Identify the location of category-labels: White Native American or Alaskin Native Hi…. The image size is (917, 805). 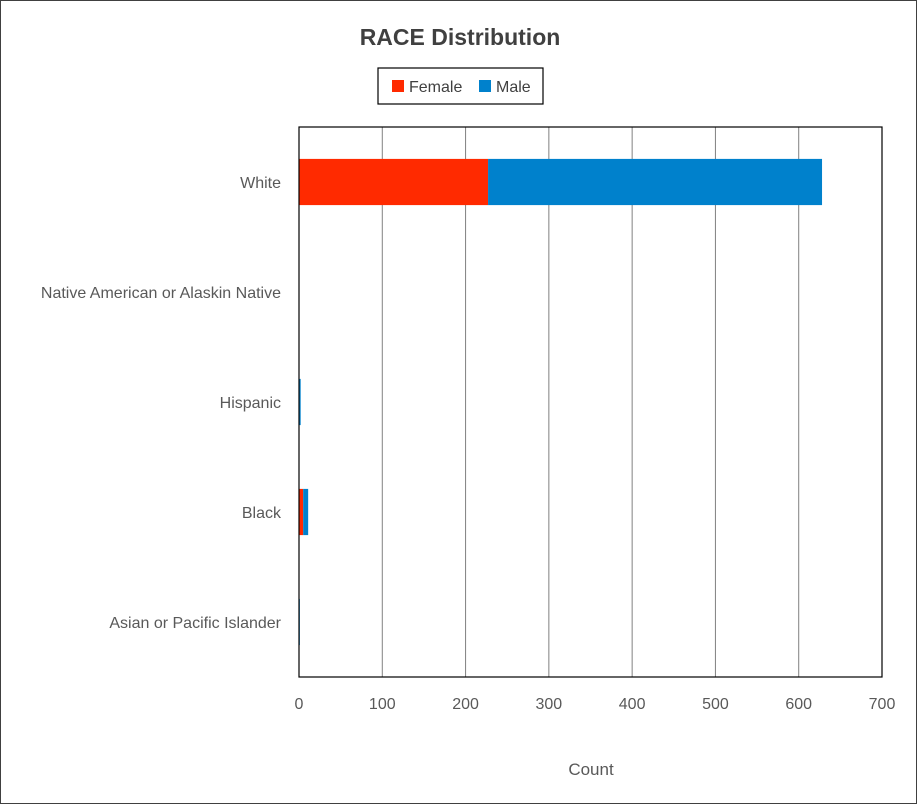
(161, 403).